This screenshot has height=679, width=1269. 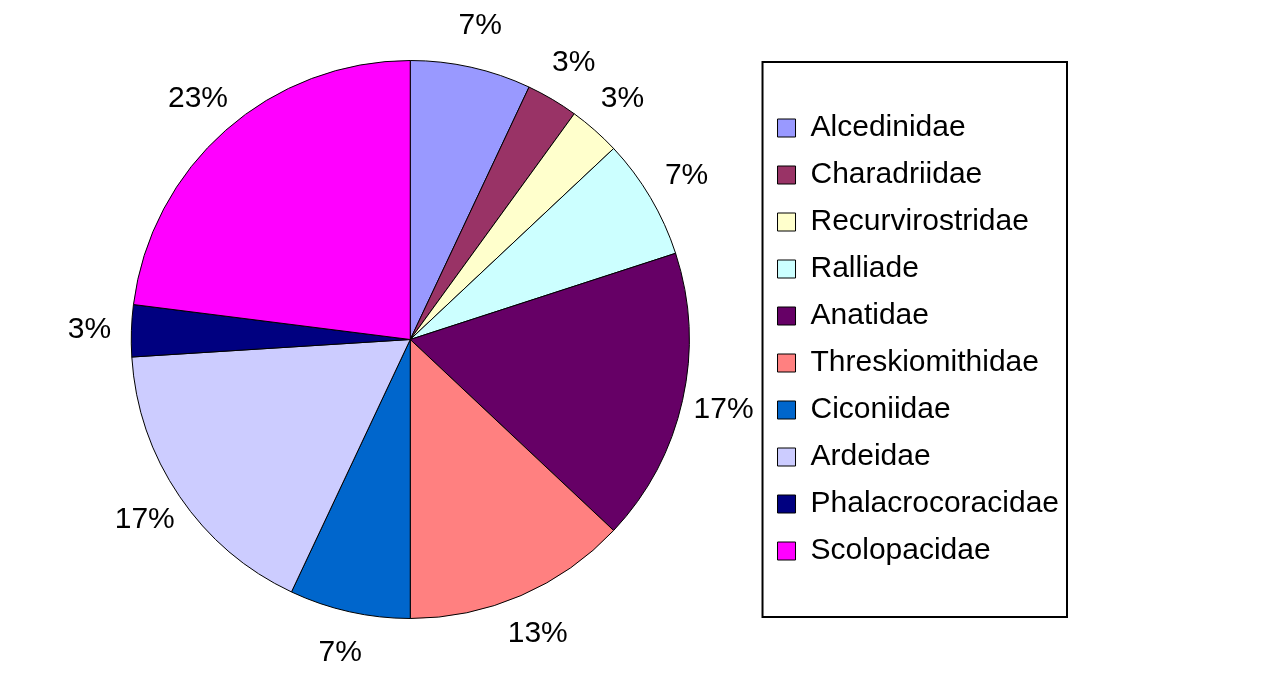 What do you see at coordinates (864, 267) in the screenshot?
I see `legend-label: Ralliade` at bounding box center [864, 267].